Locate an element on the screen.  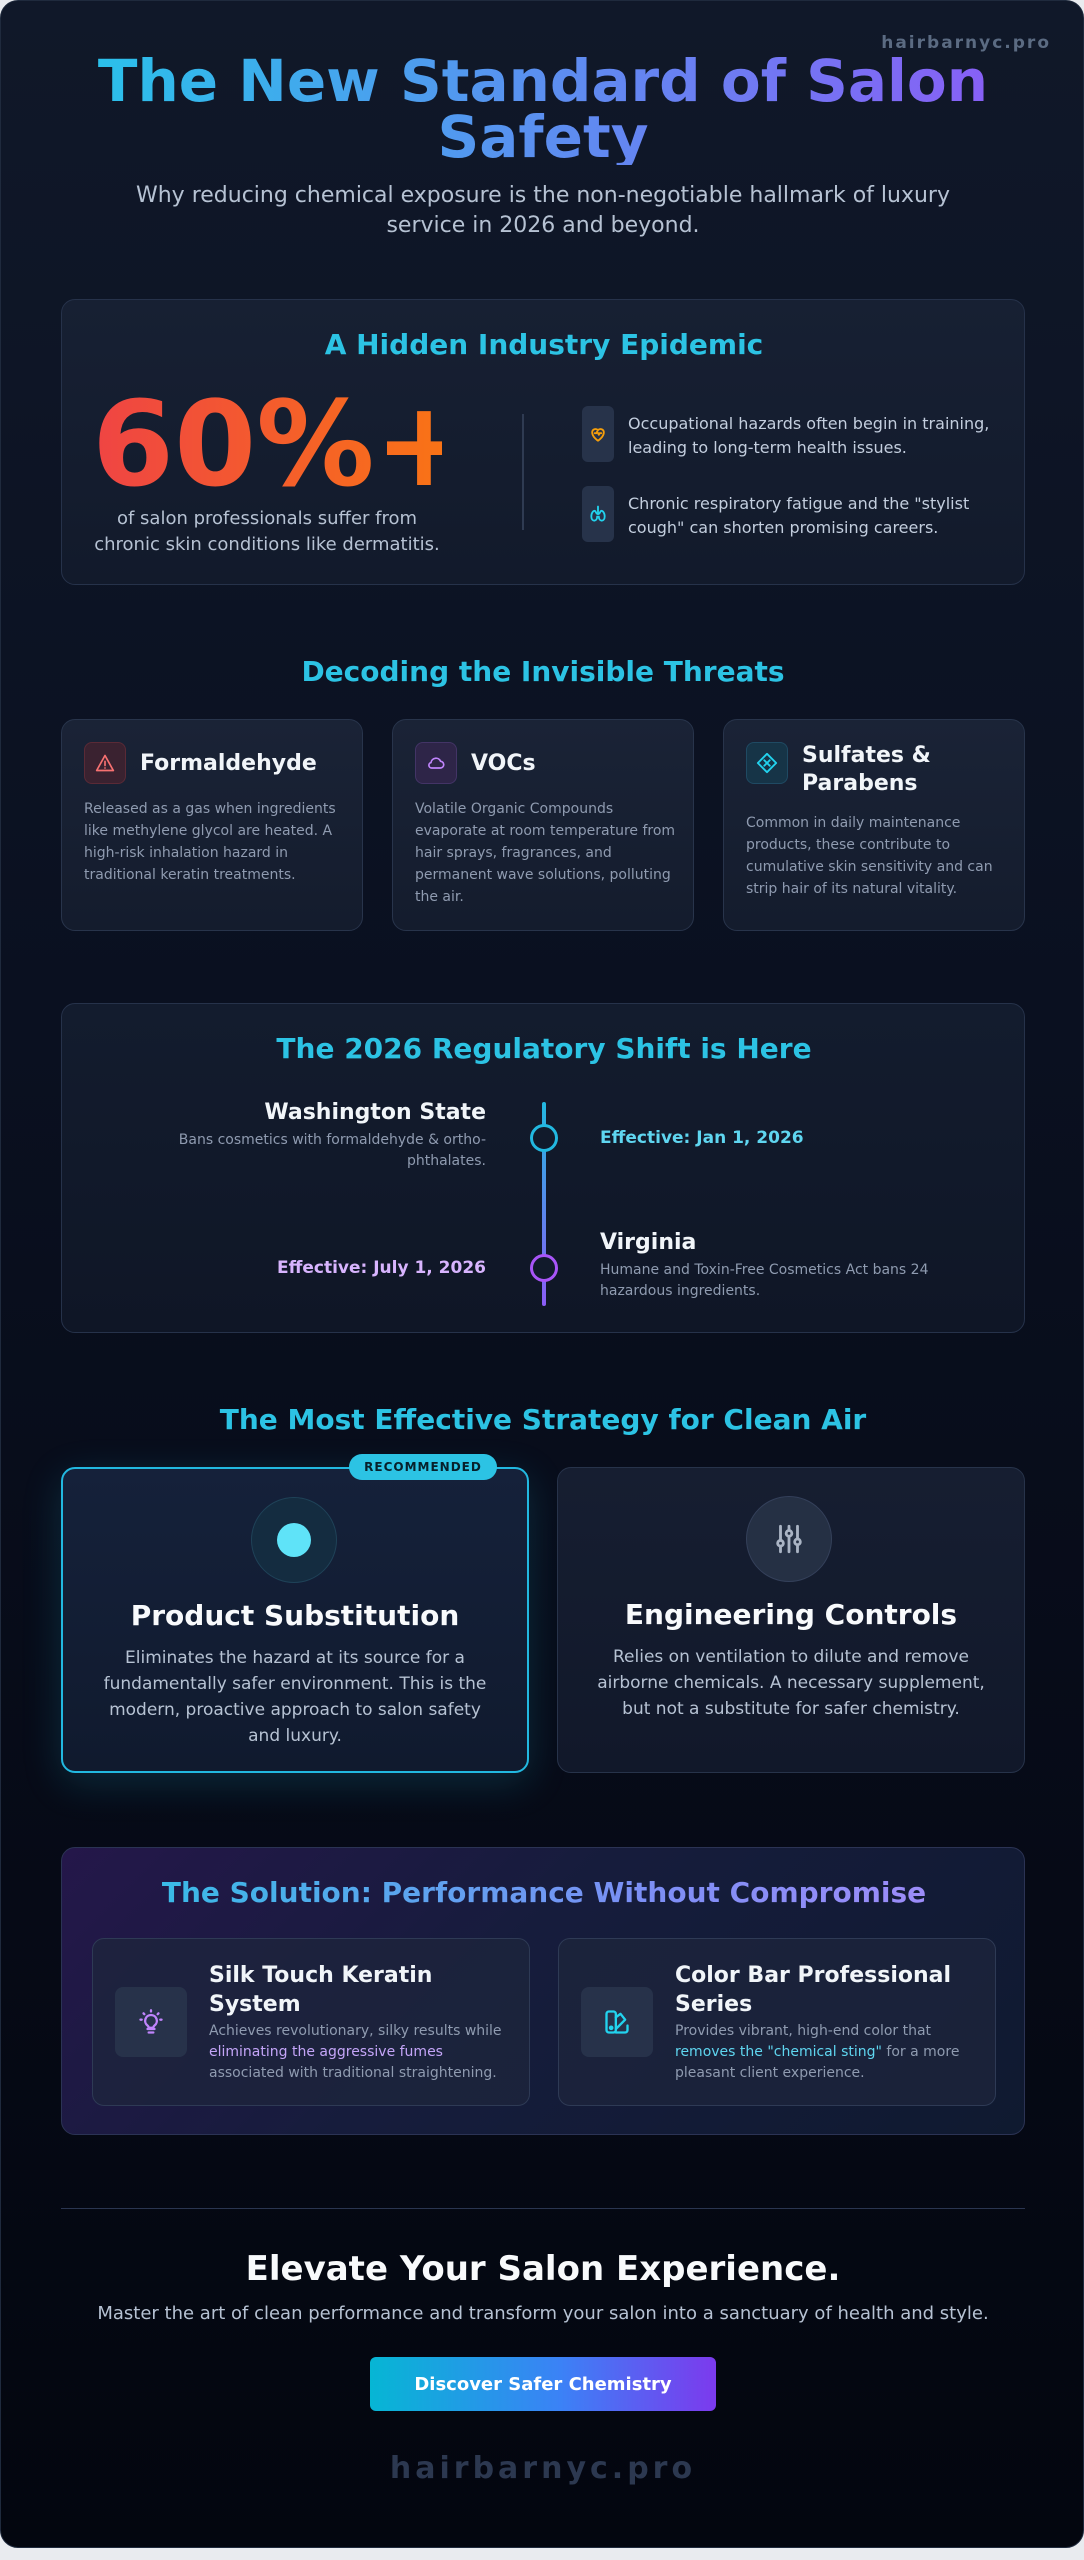
solution-name: Color Bar Professional Series is located at coordinates (813, 1990).